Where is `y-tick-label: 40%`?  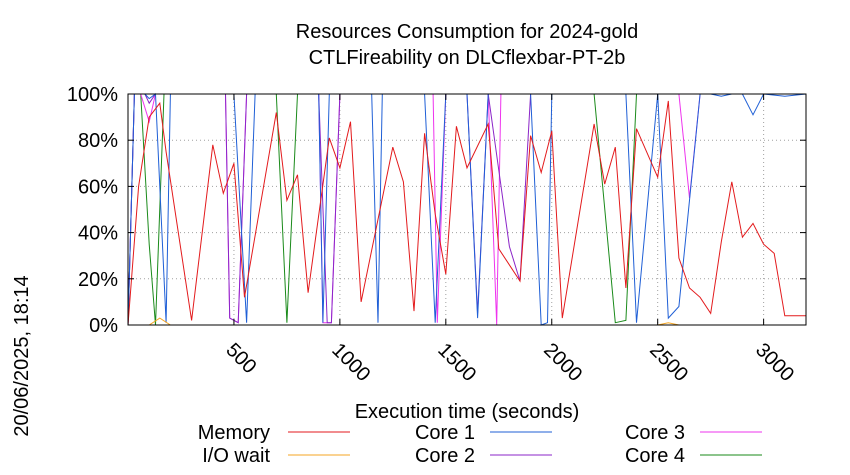 y-tick-label: 40% is located at coordinates (98, 234).